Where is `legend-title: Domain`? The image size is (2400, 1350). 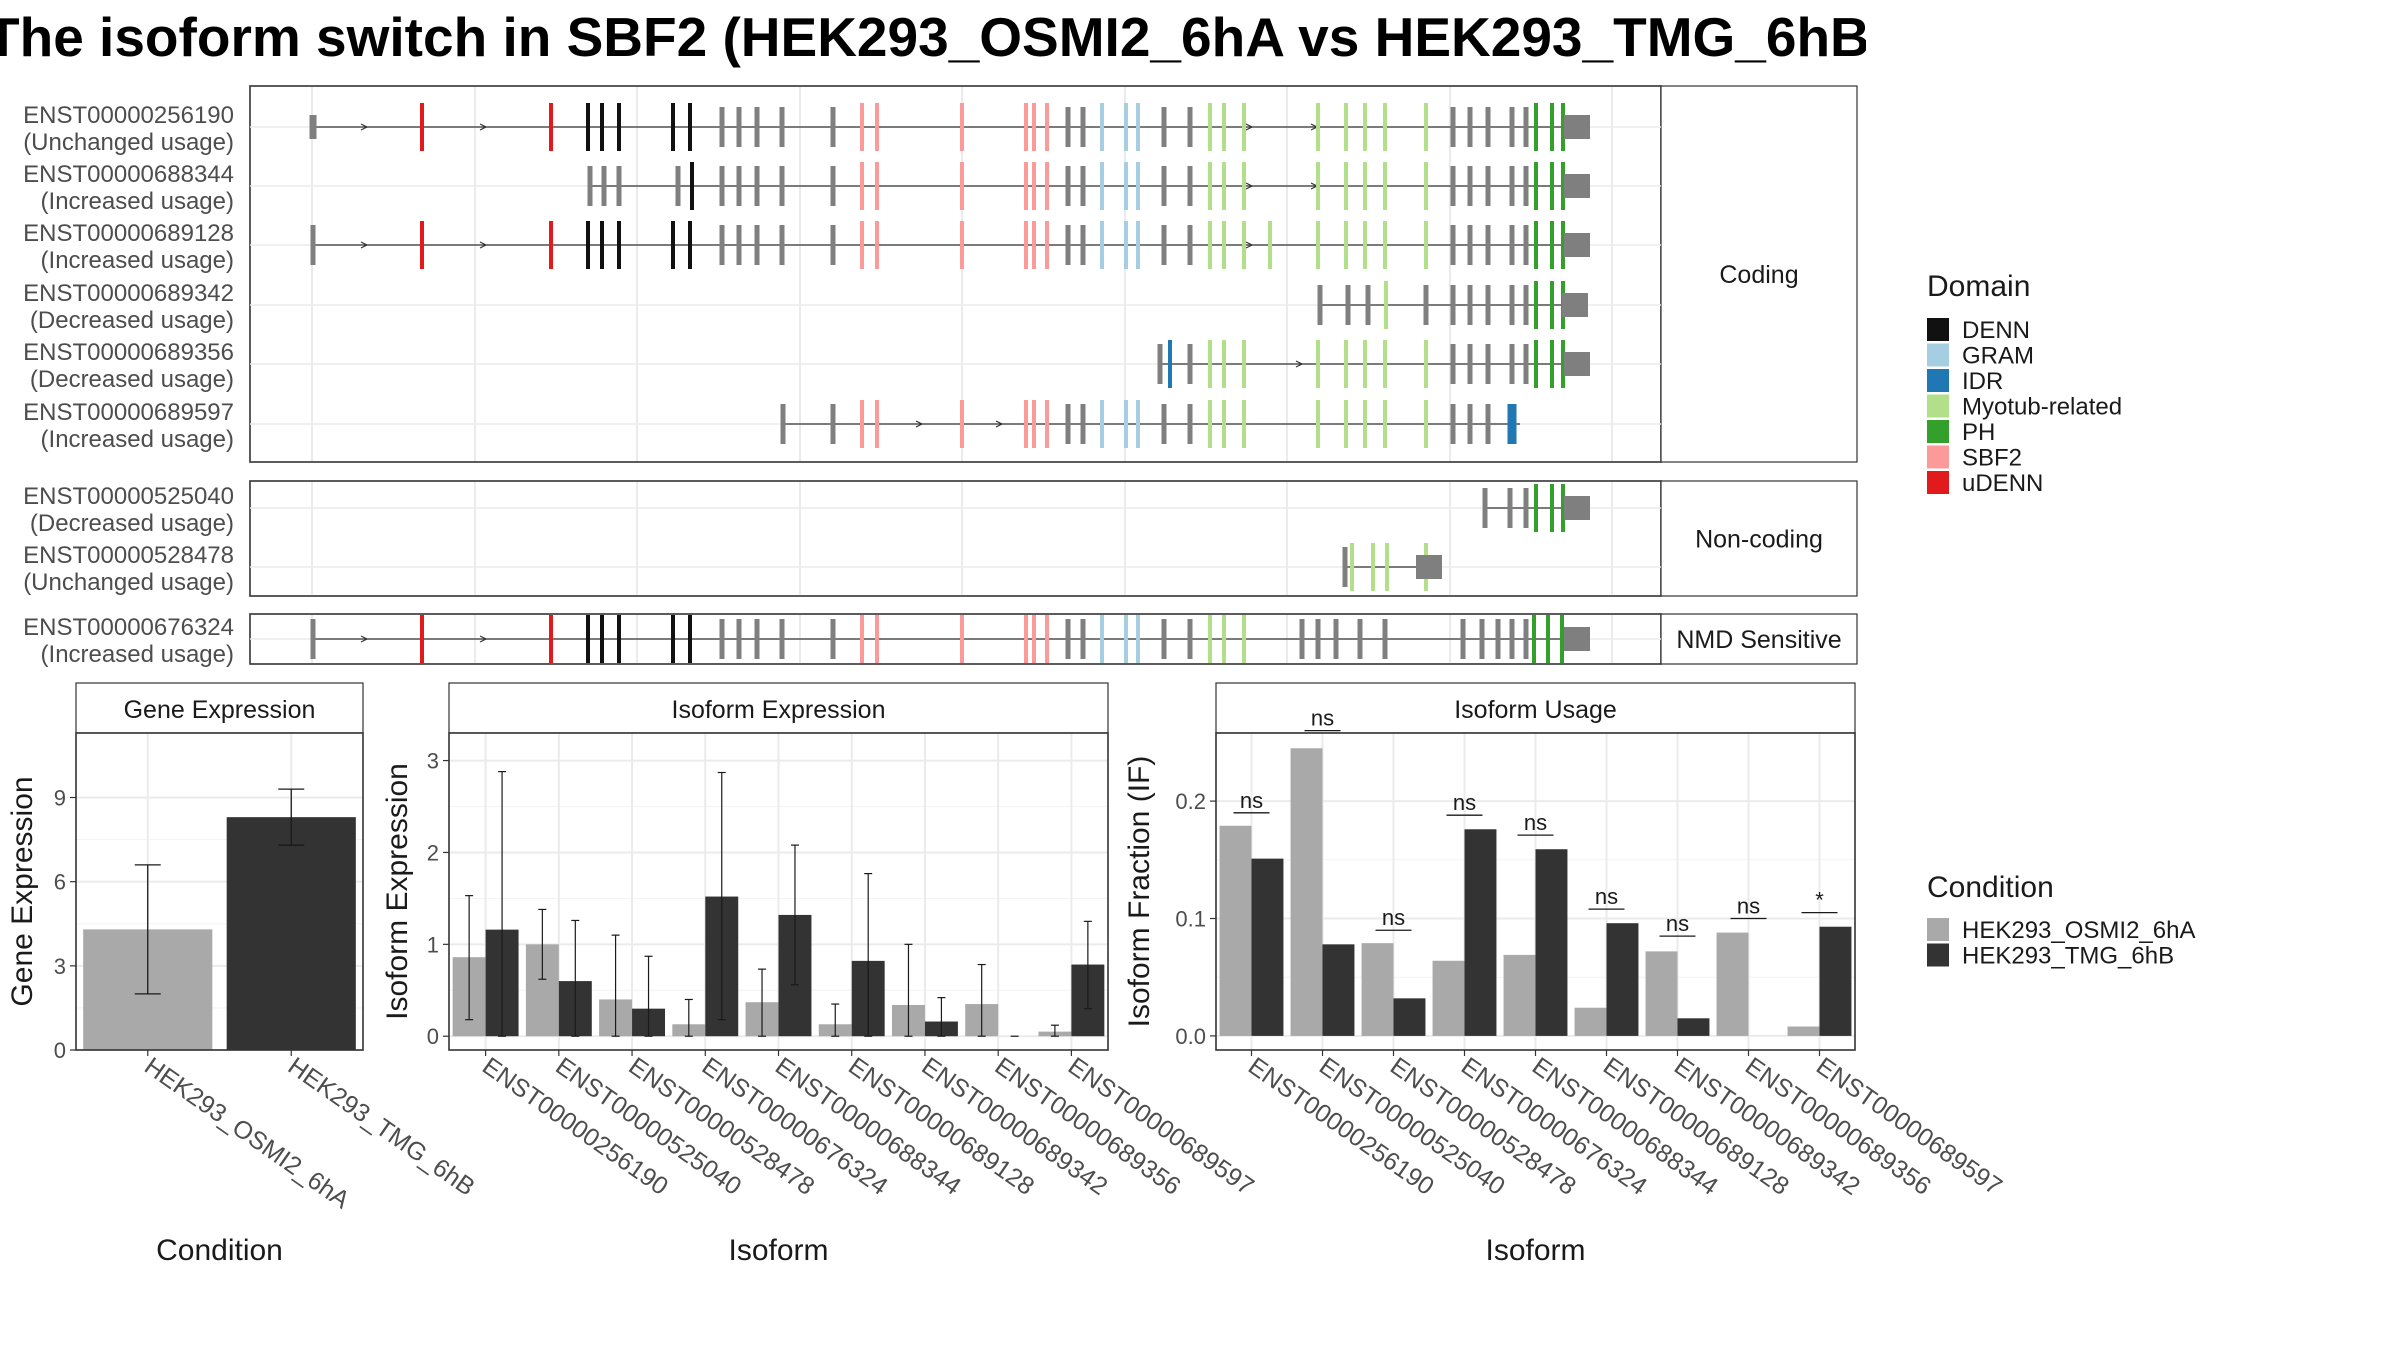
legend-title: Domain is located at coordinates (1978, 286).